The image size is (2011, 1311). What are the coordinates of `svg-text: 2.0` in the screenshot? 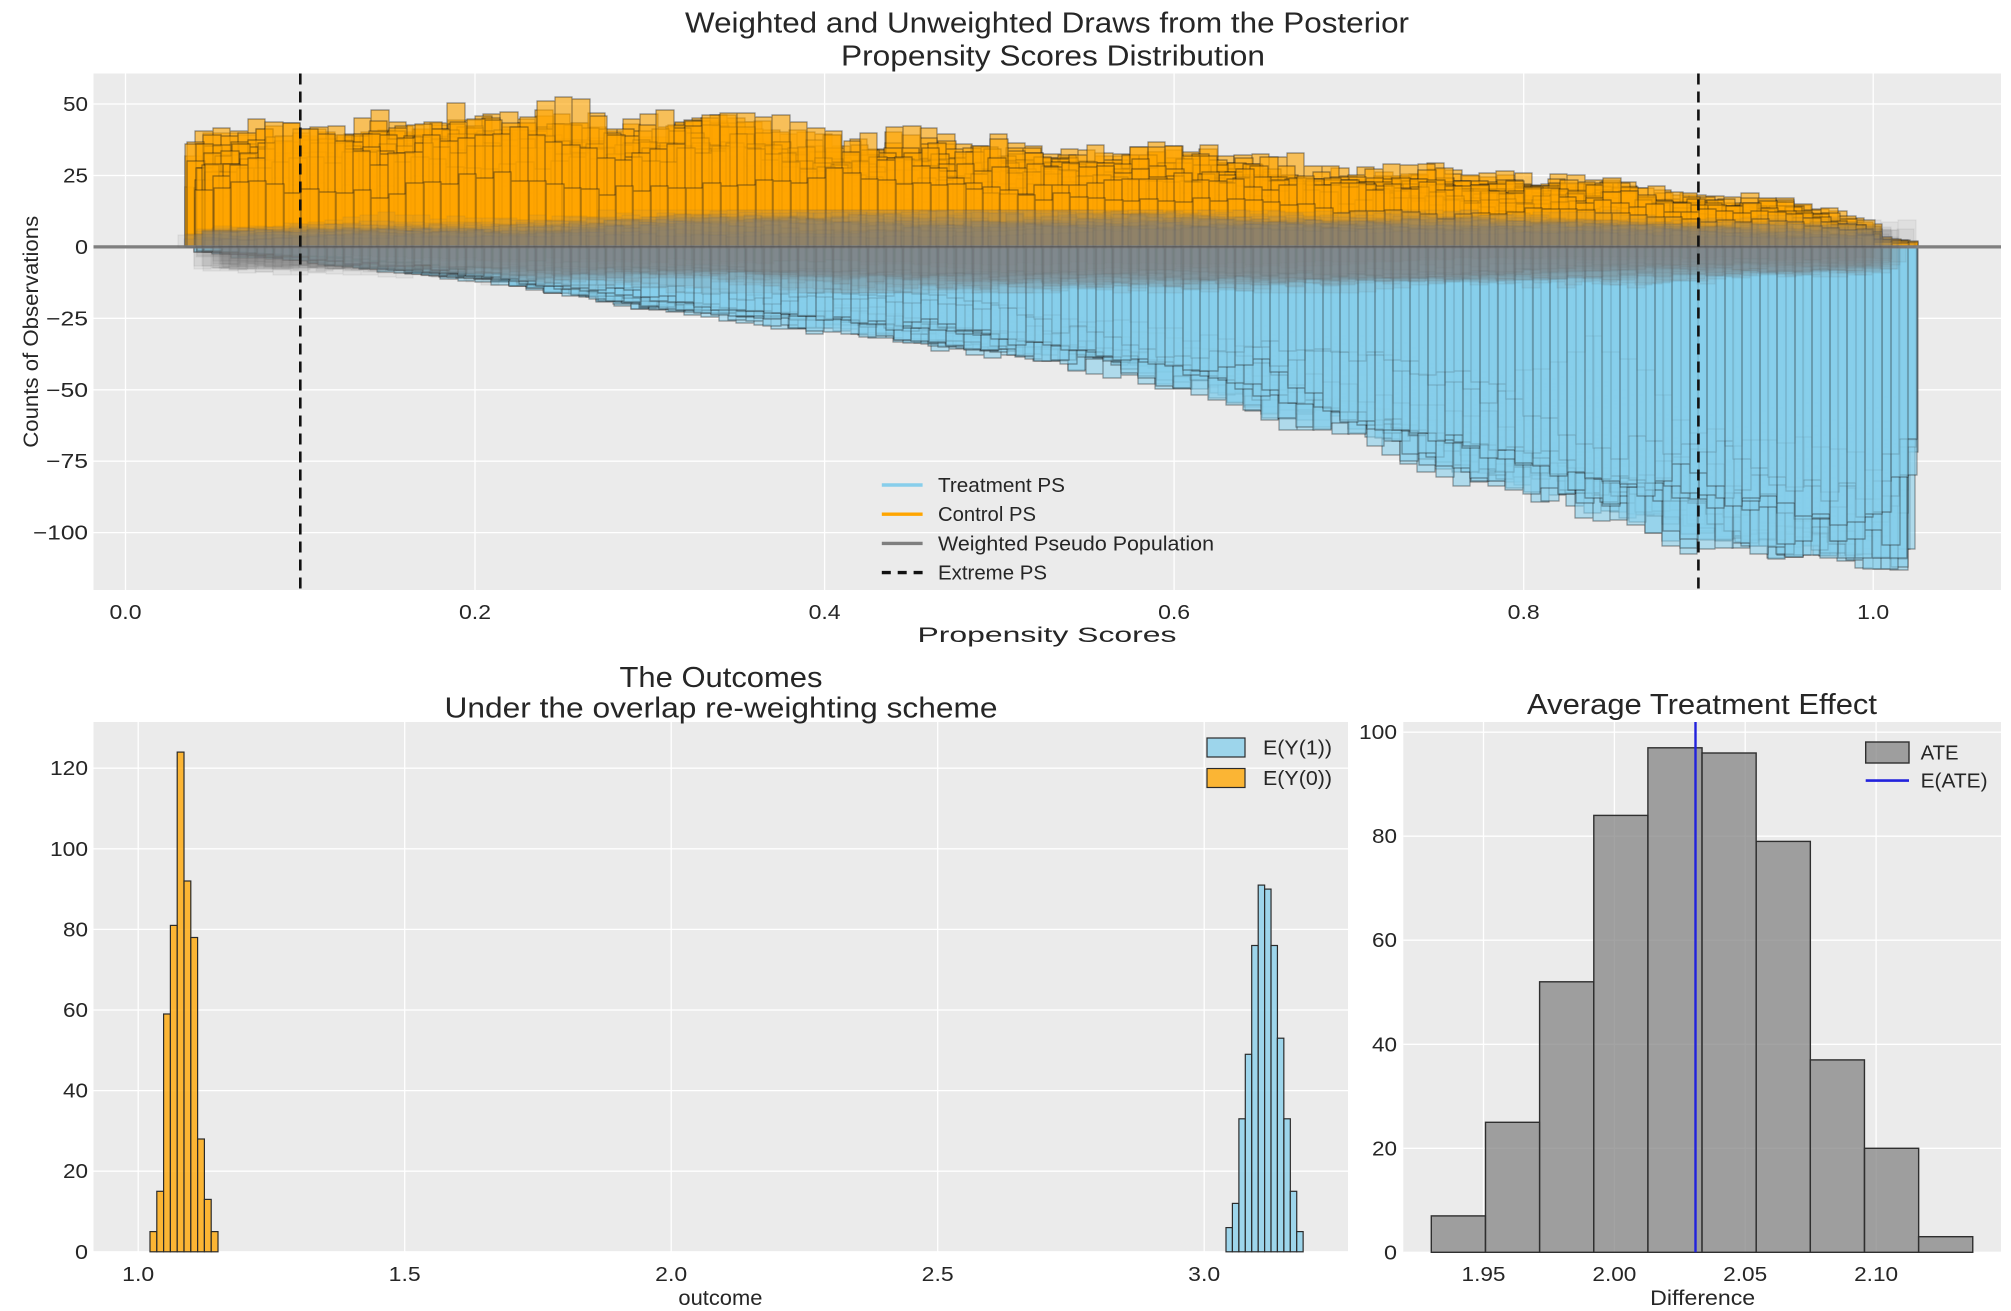 It's located at (671, 1275).